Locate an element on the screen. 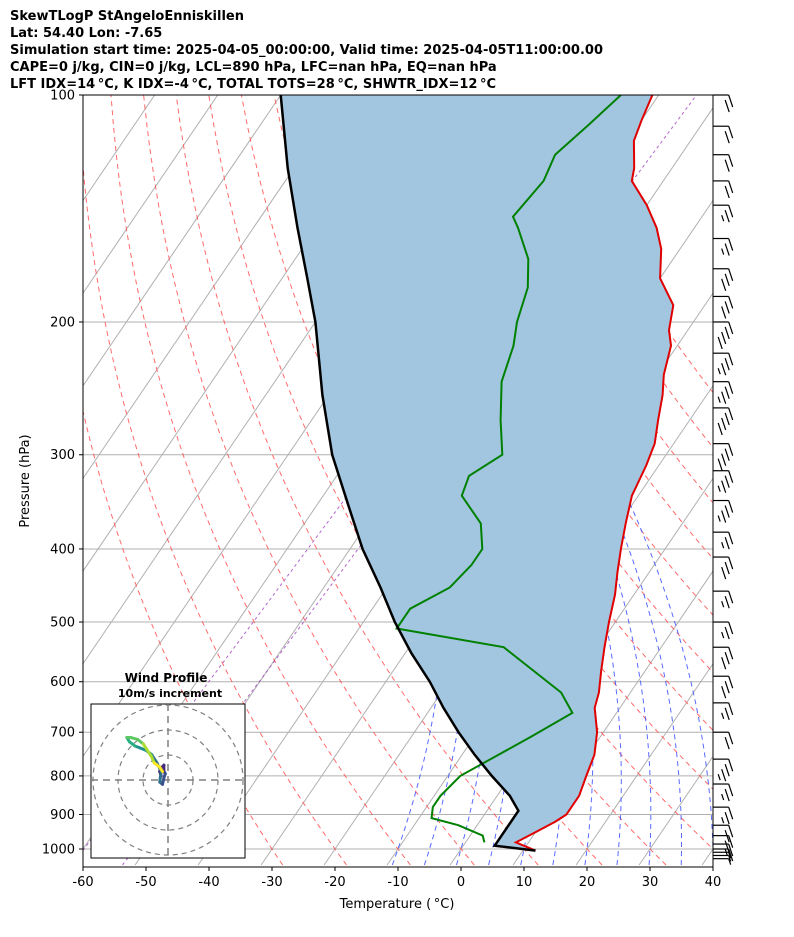 The width and height of the screenshot is (794, 937). y-tick-label: 600 is located at coordinates (62, 682).